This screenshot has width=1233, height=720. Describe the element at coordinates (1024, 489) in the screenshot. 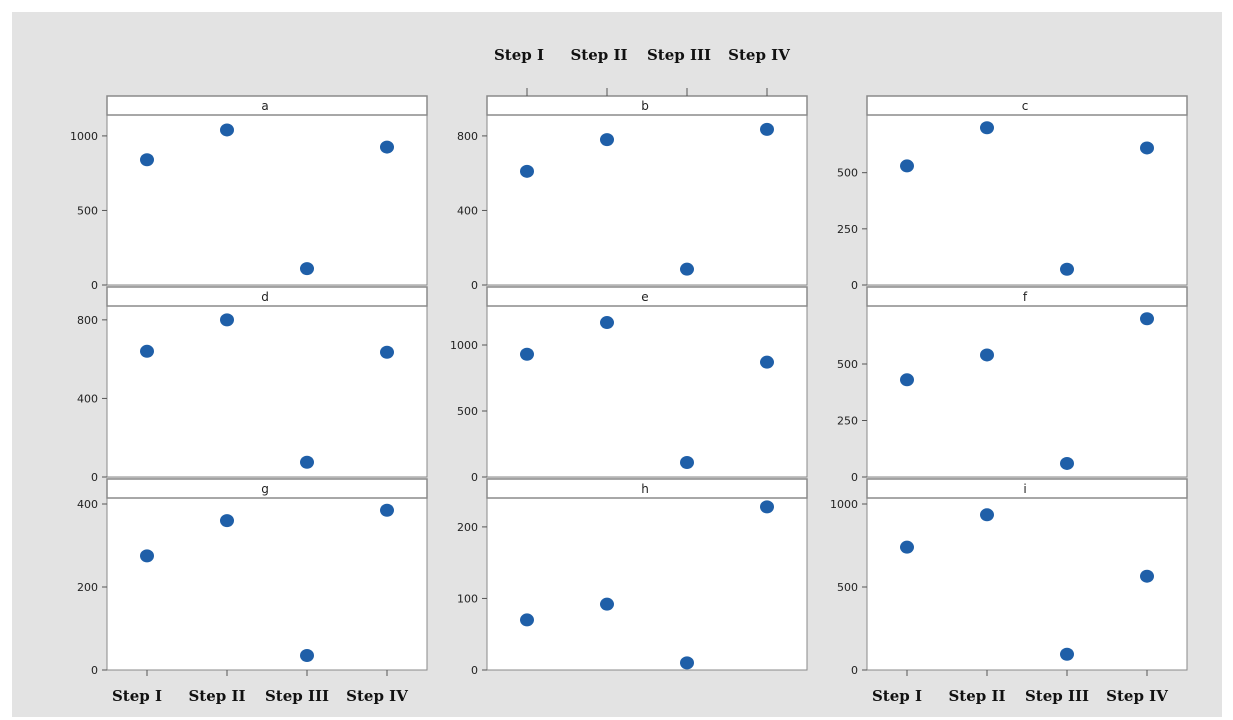

I see `panel-strip-label: i` at that location.